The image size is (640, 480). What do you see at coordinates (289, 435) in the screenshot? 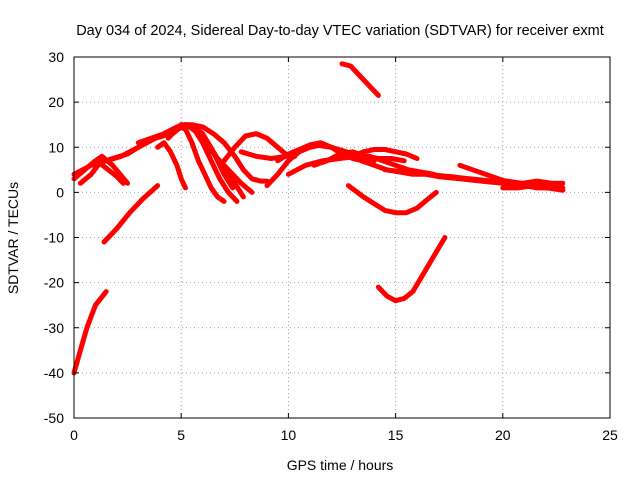
I see `x-tick-label: 10` at bounding box center [289, 435].